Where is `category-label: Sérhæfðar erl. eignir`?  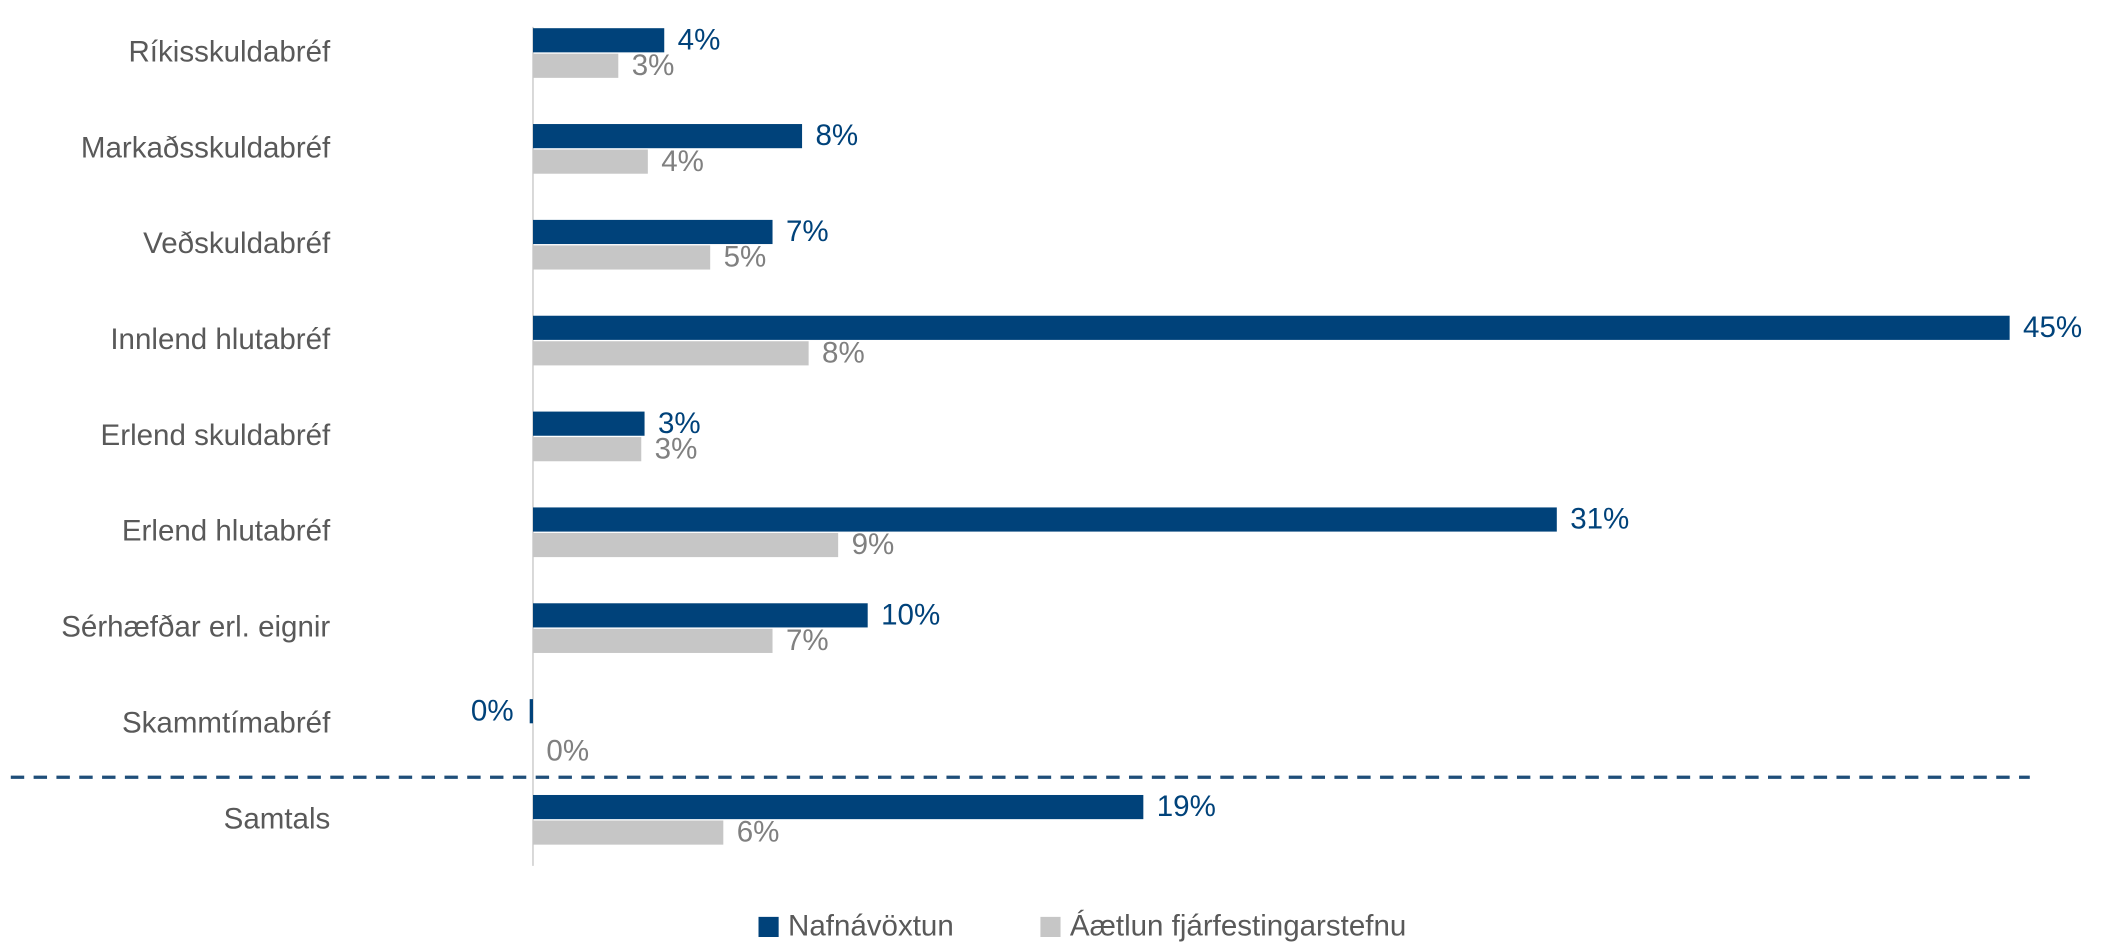 category-label: Sérhæfðar erl. eignir is located at coordinates (195, 627).